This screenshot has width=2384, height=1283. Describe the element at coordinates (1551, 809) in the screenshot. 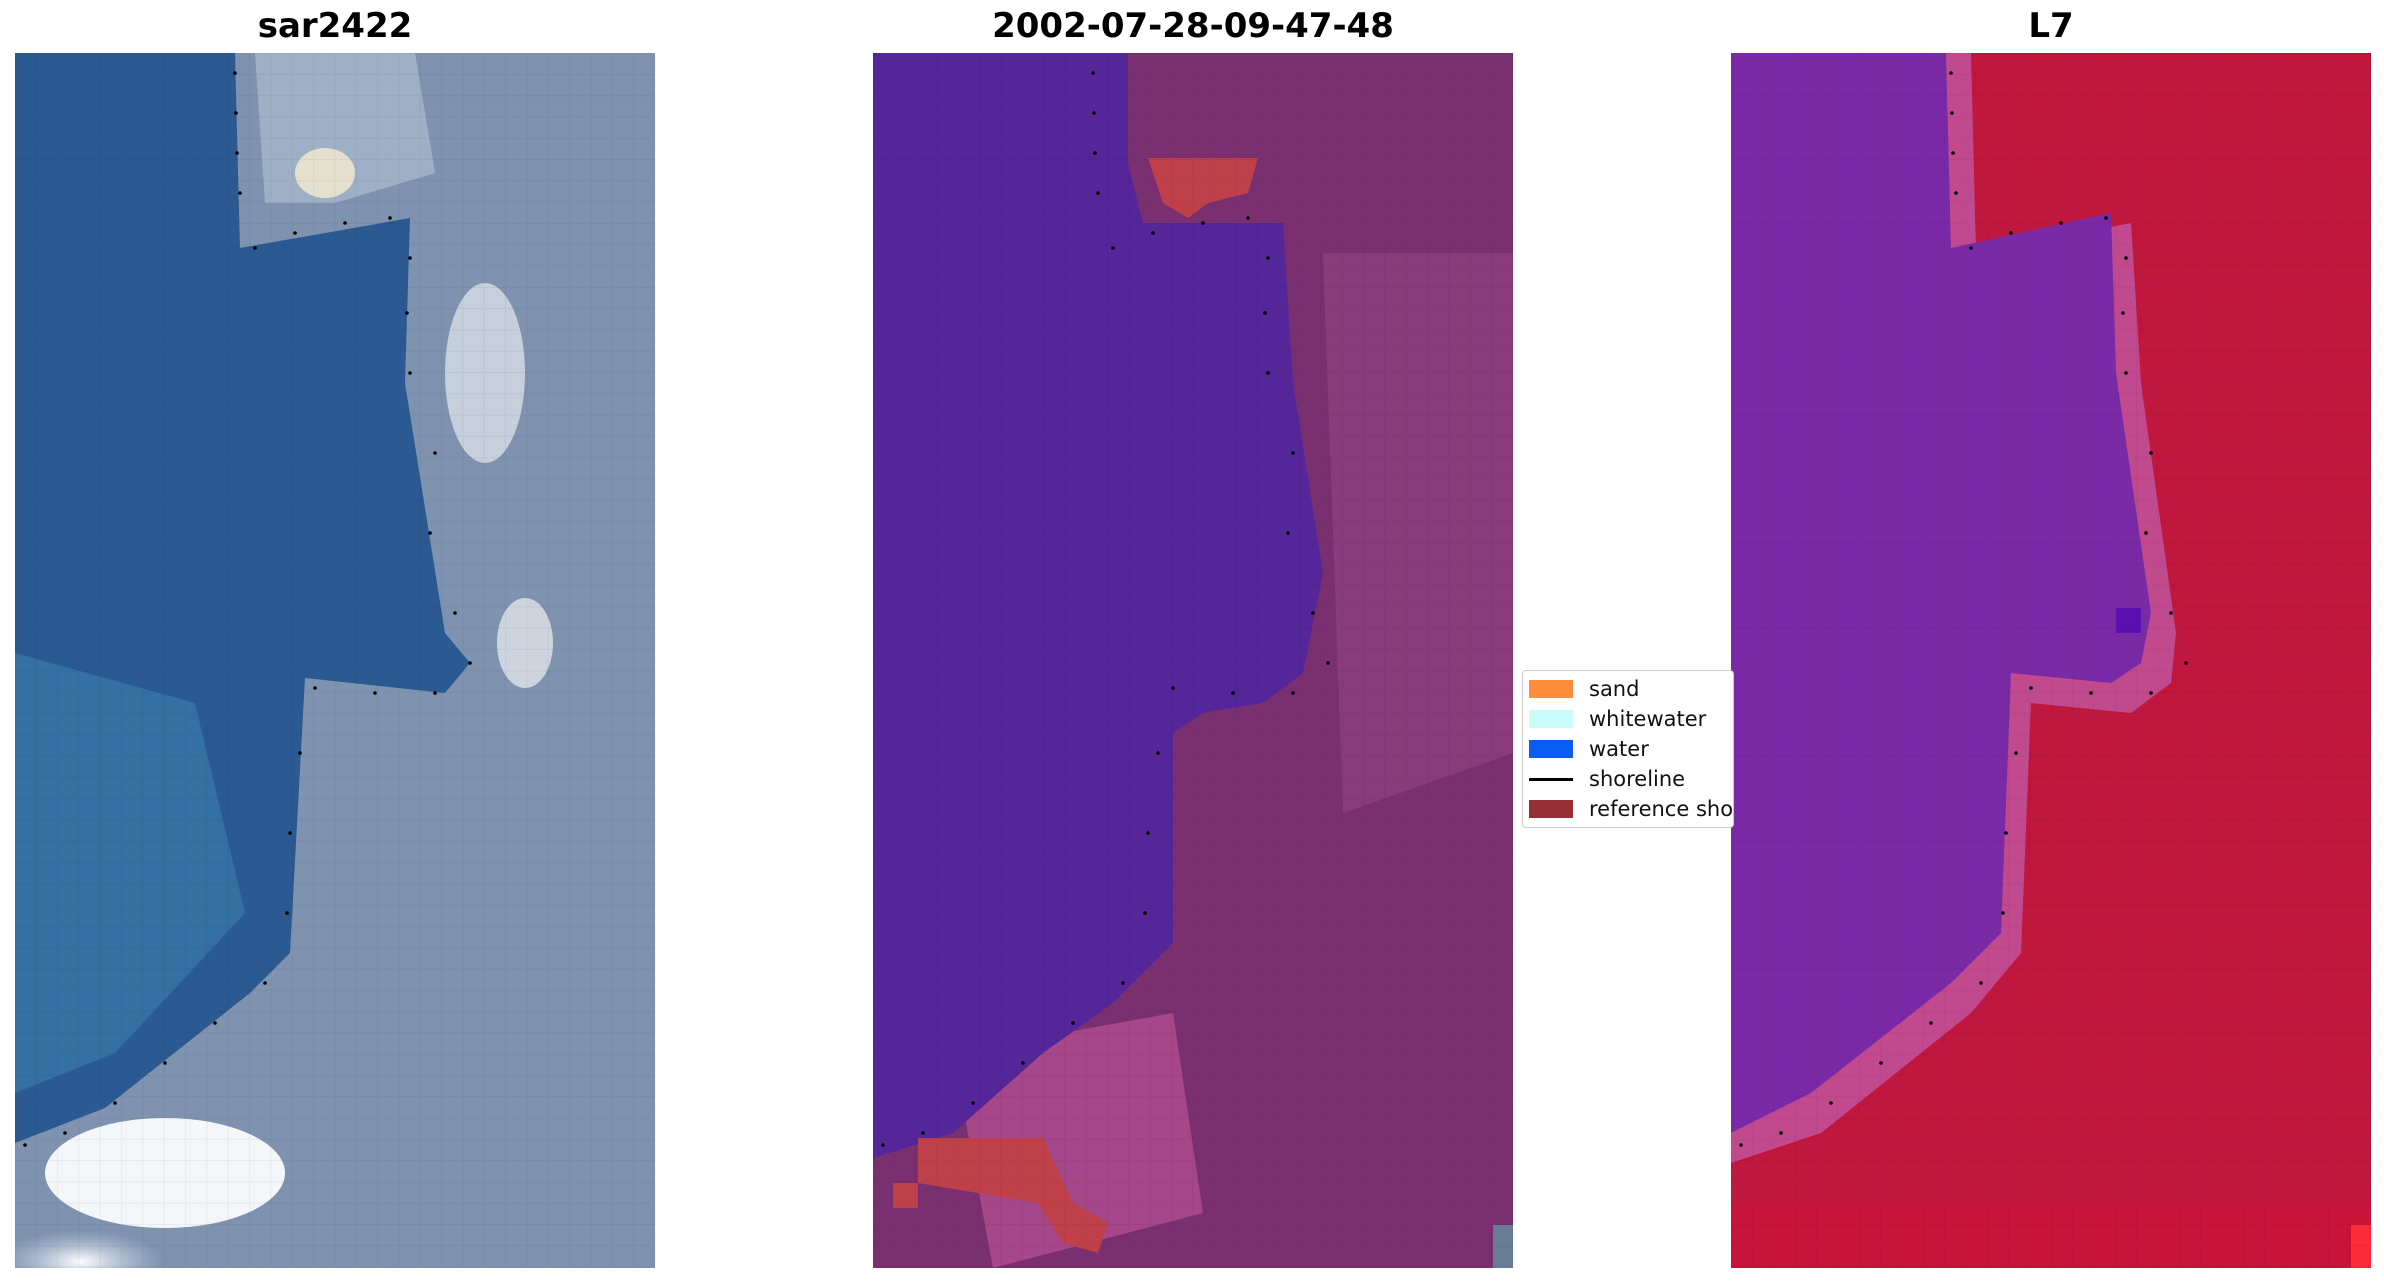

I see `reference-shoreline-swatch` at that location.